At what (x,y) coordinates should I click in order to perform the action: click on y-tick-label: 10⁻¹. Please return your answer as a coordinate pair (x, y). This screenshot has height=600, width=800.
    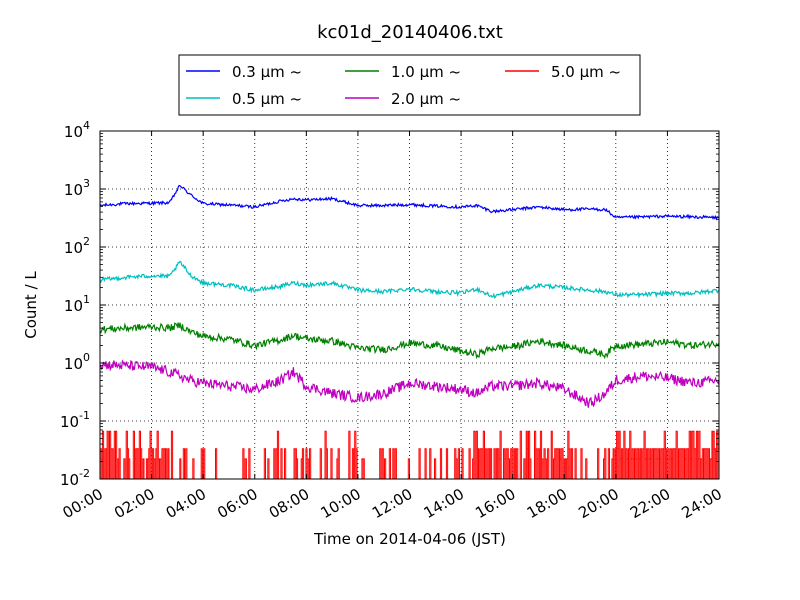
    Looking at the image, I should click on (75, 420).